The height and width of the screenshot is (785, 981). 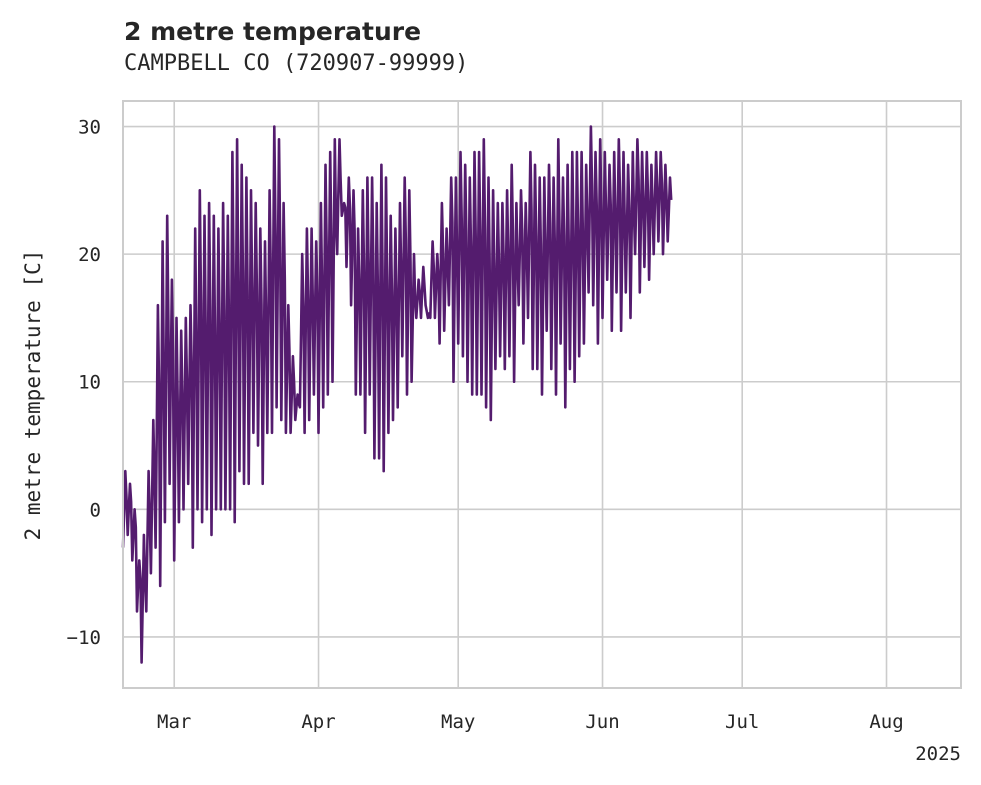 What do you see at coordinates (89, 383) in the screenshot?
I see `y-tick-label: 10` at bounding box center [89, 383].